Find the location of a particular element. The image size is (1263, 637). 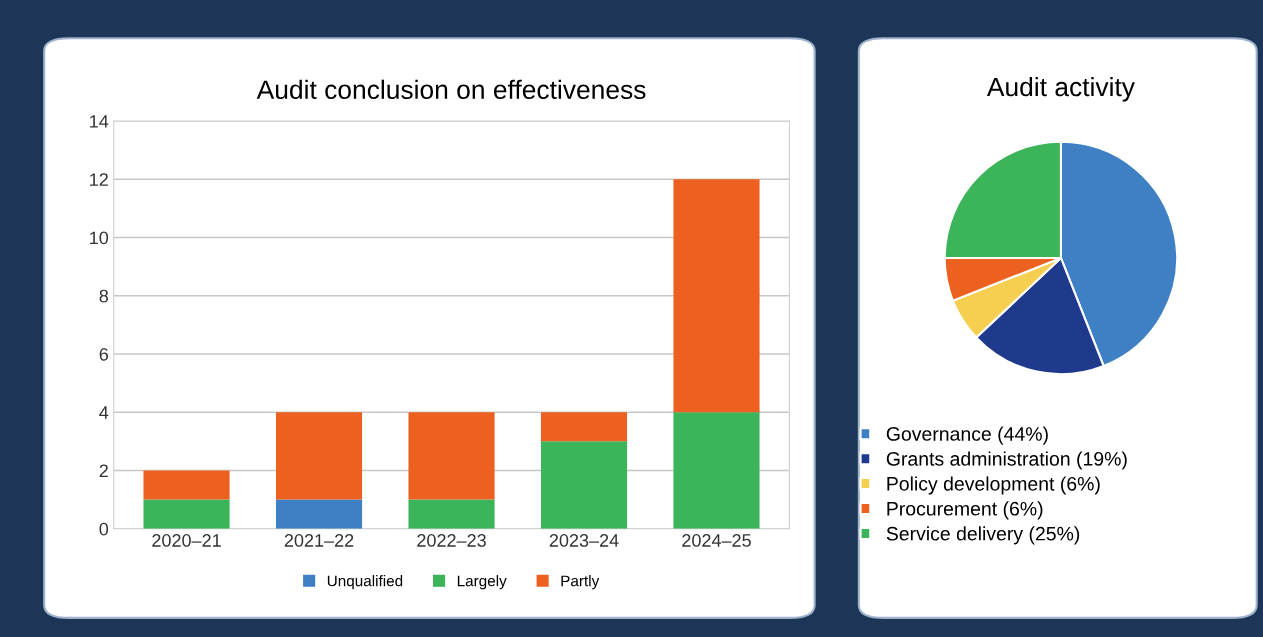

legend-label: Service delivery (25%) is located at coordinates (983, 535).